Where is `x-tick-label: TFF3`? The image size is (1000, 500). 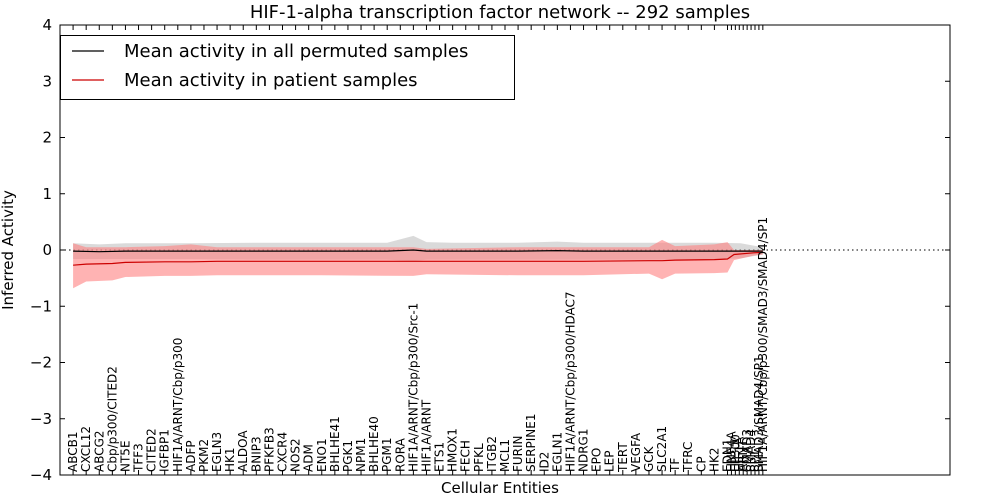
x-tick-label: TFF3 is located at coordinates (139, 458).